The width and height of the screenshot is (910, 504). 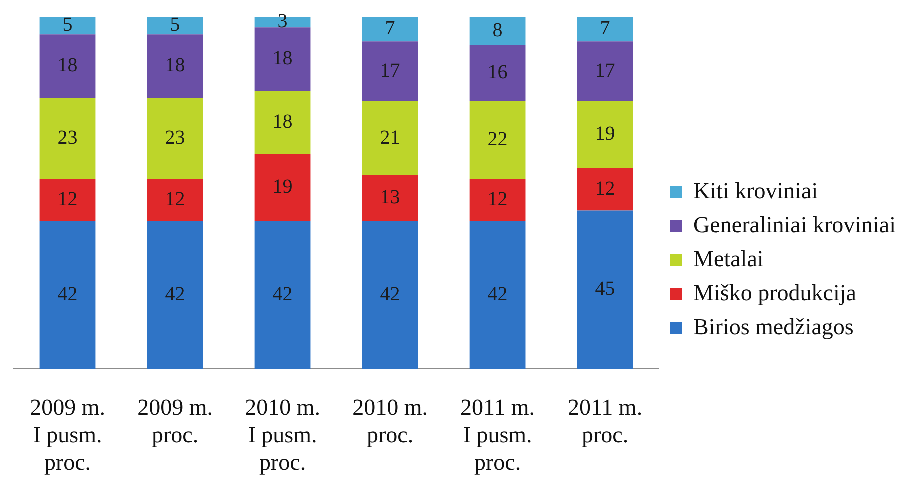 I want to click on data-label: 45, so click(x=605, y=289).